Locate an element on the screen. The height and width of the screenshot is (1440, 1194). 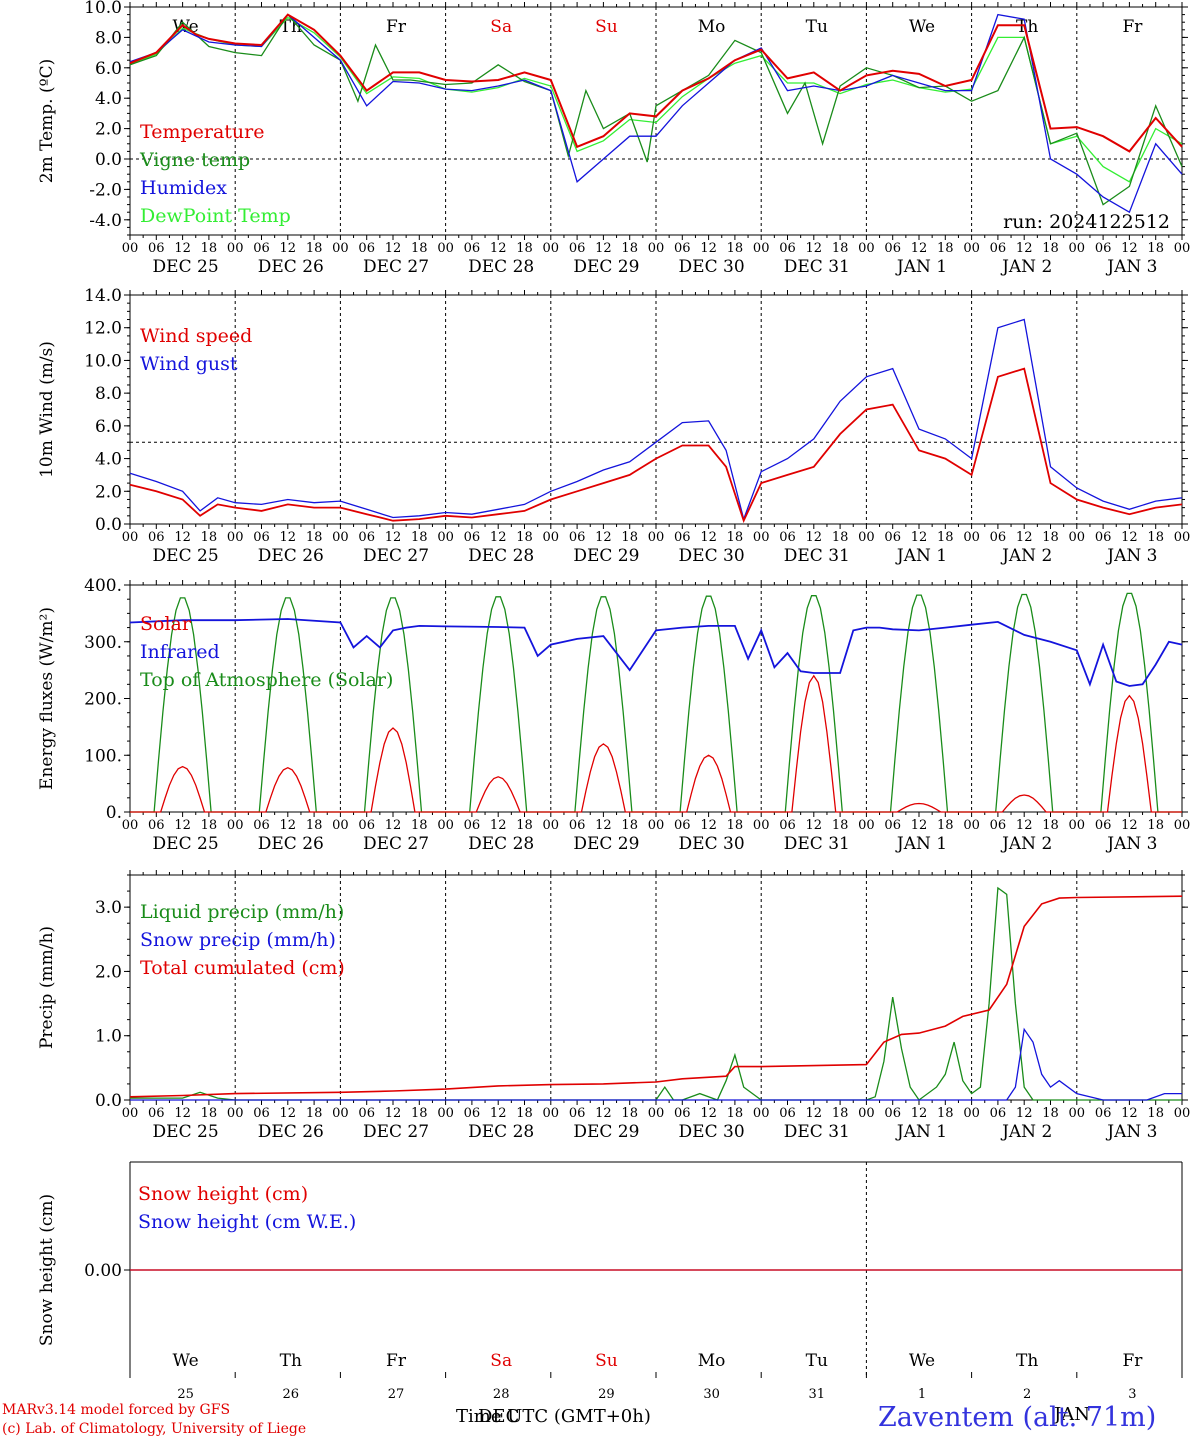
y-tick-label: 14.0 is located at coordinates (103, 296).